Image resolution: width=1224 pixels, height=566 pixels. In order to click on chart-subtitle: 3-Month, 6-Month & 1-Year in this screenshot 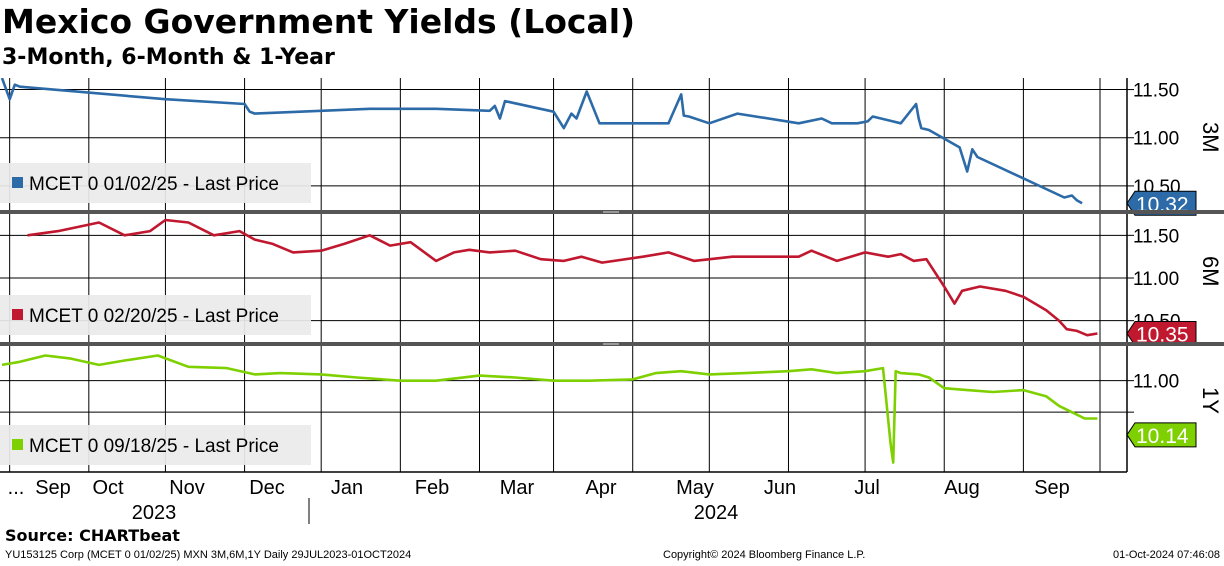, I will do `click(168, 57)`.